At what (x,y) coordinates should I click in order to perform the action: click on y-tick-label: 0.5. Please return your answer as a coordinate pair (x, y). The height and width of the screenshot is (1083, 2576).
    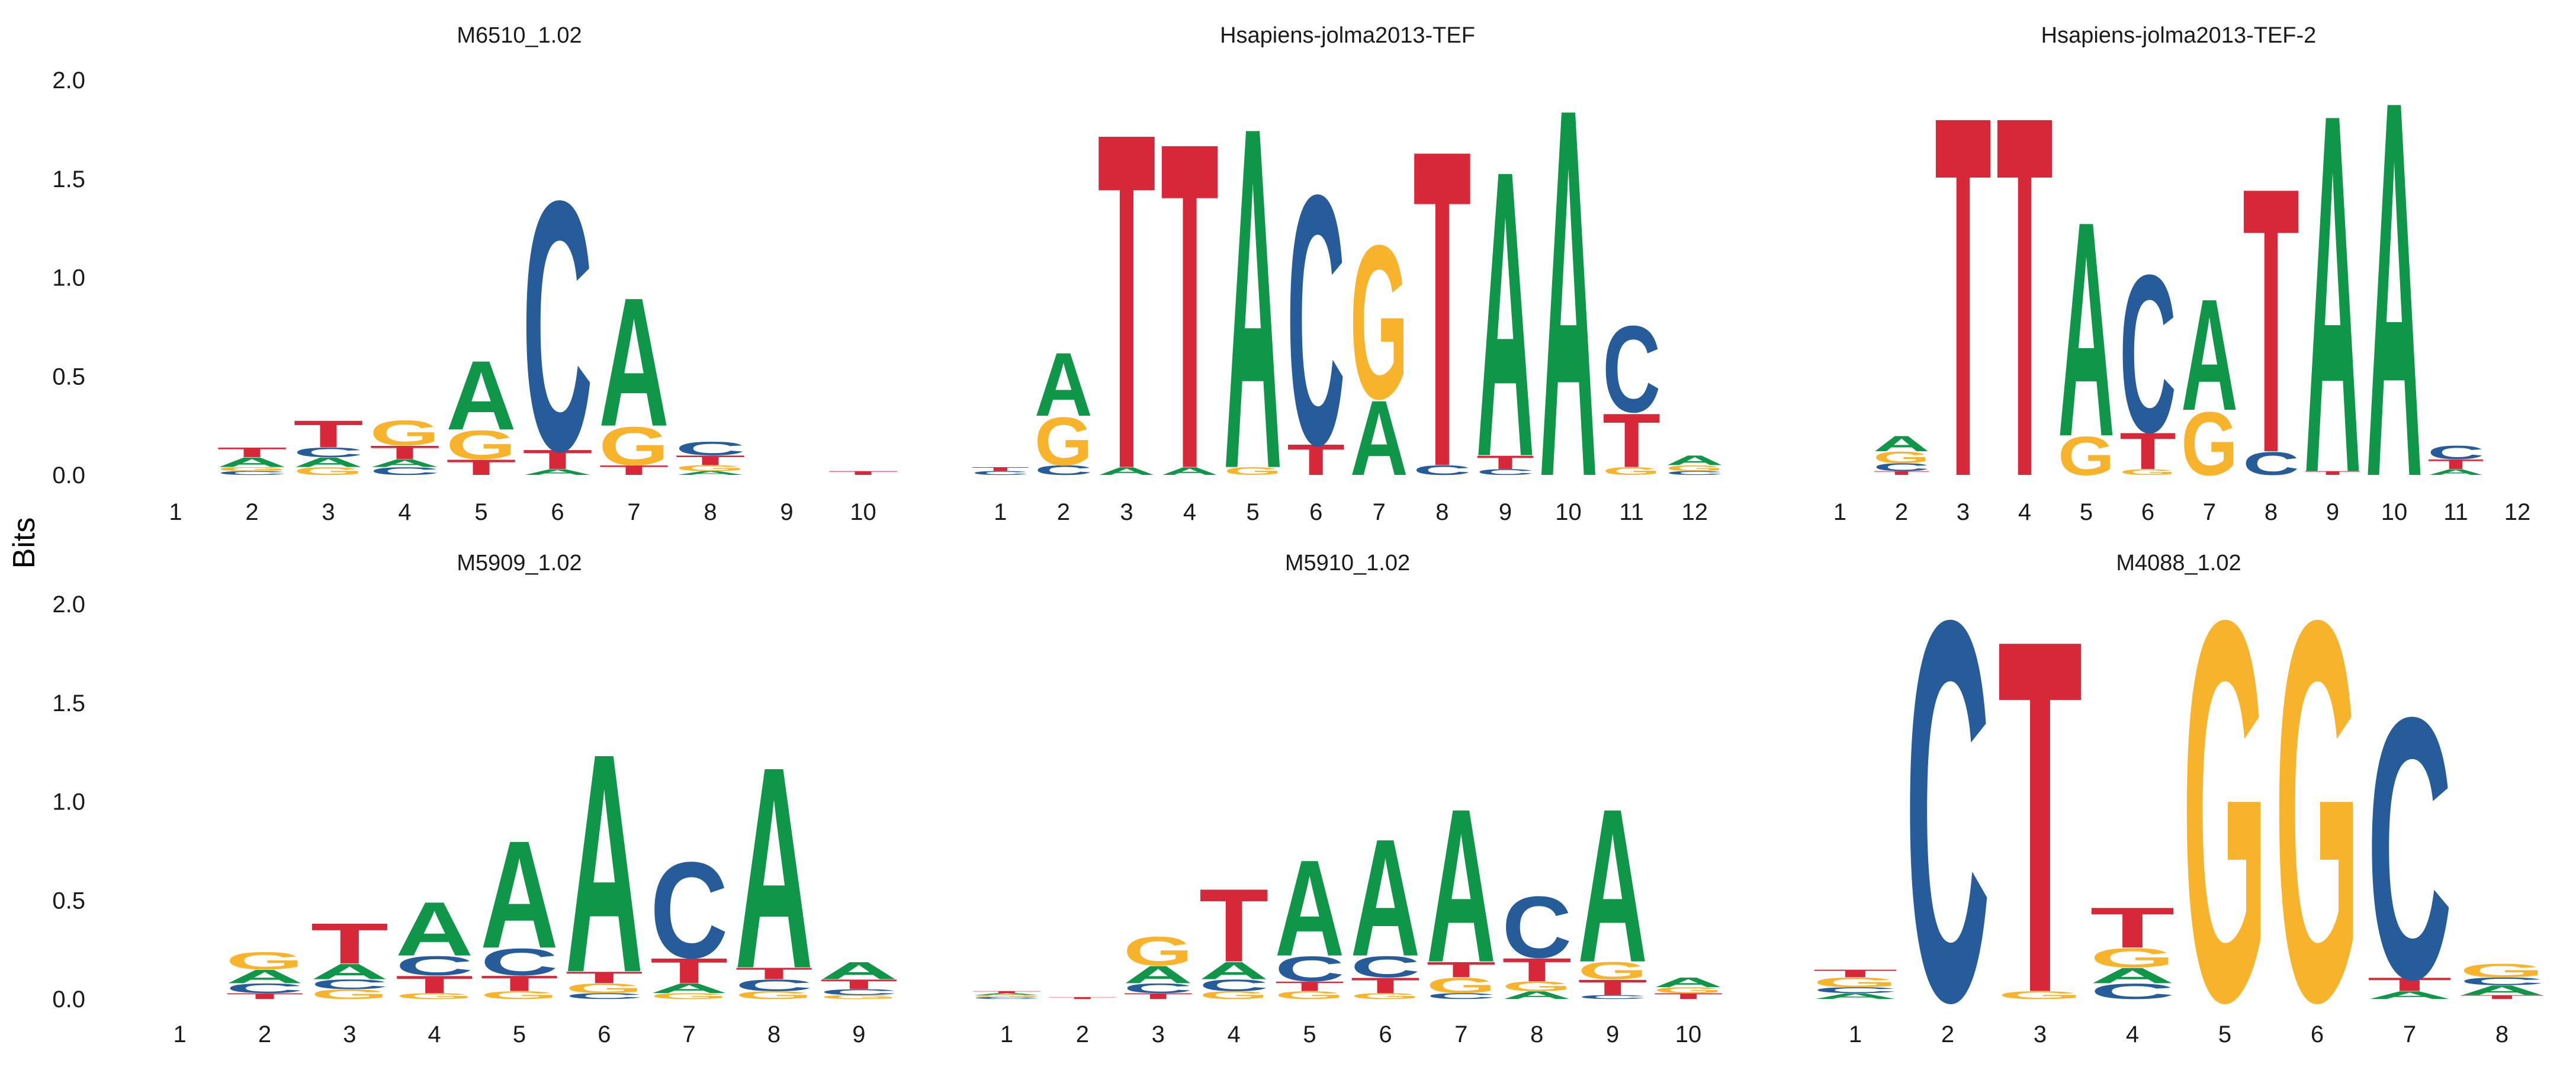
    Looking at the image, I should click on (68, 901).